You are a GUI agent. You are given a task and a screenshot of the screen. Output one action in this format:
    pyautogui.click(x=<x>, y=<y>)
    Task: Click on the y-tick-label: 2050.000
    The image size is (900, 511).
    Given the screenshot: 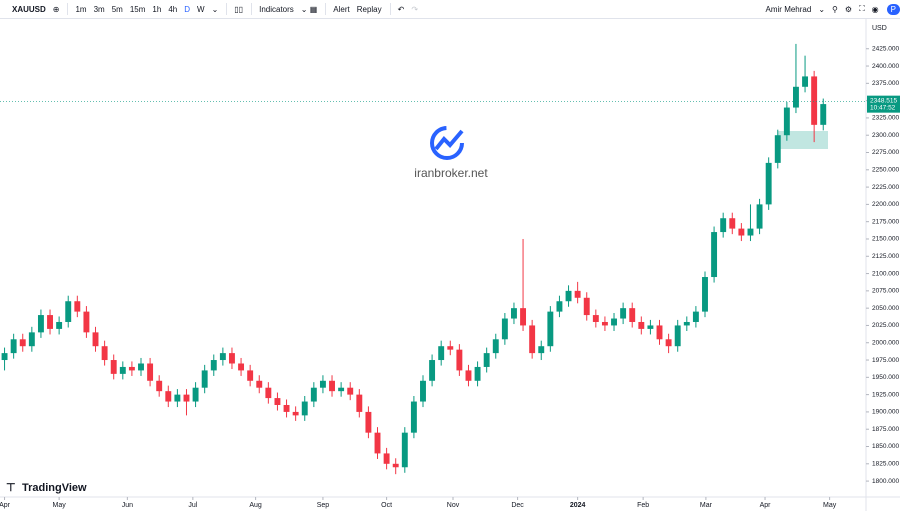 What is the action you would take?
    pyautogui.click(x=885, y=308)
    